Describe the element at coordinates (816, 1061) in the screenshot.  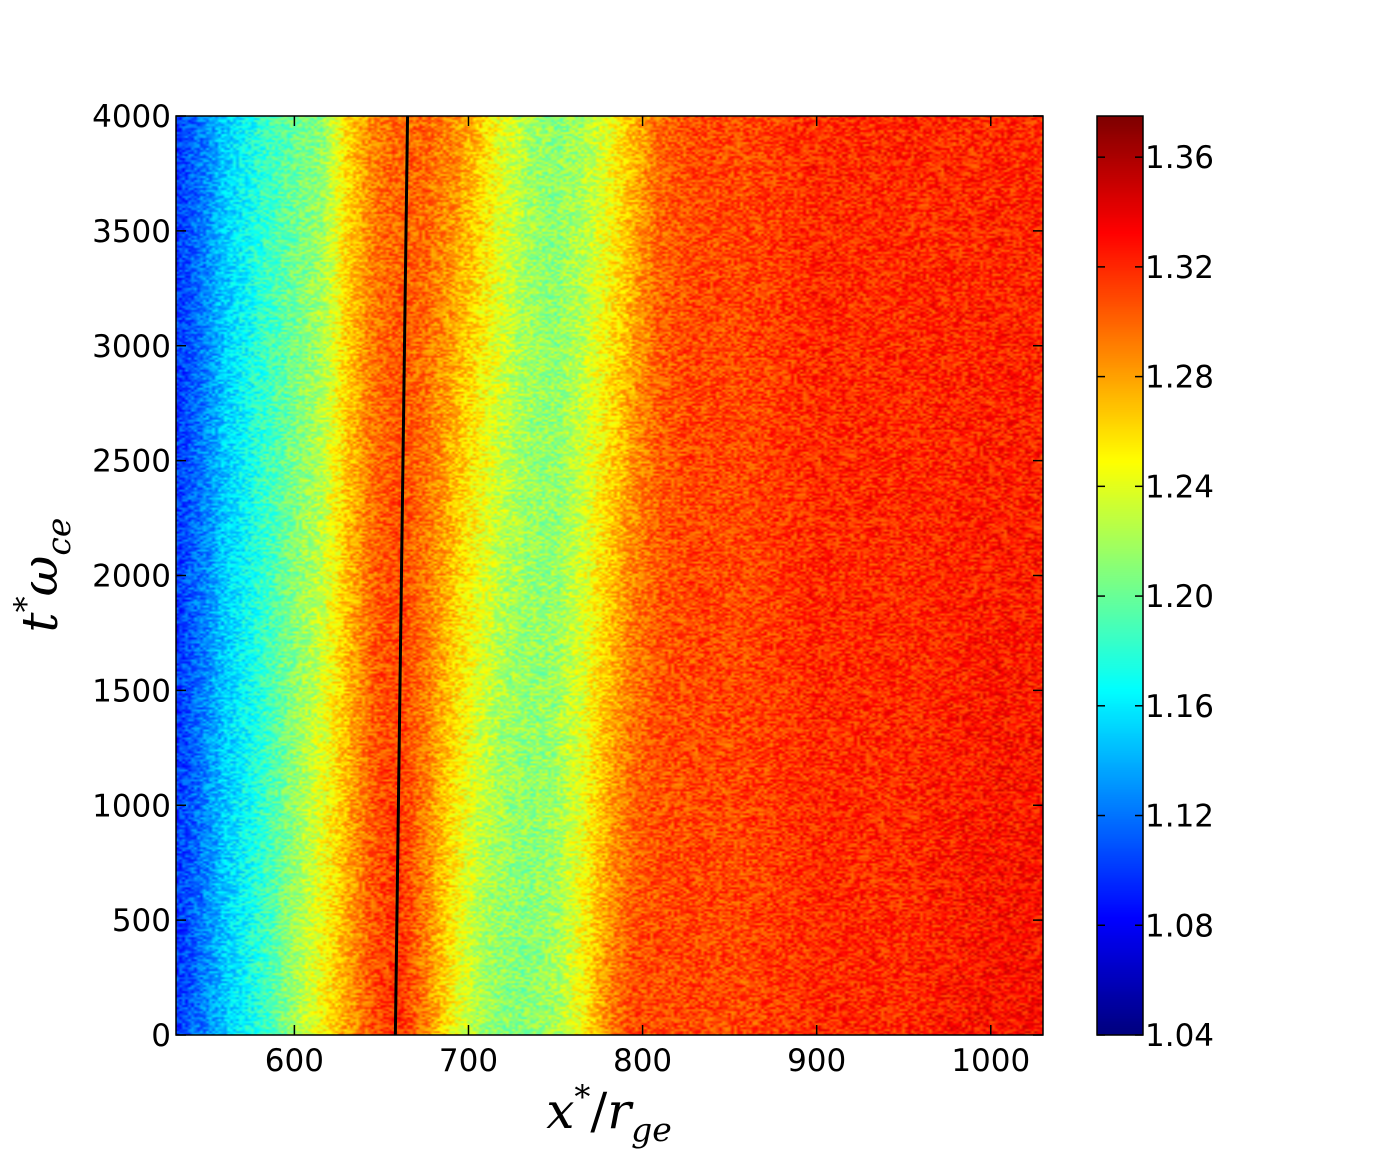
I see `x-tick-label: 900` at that location.